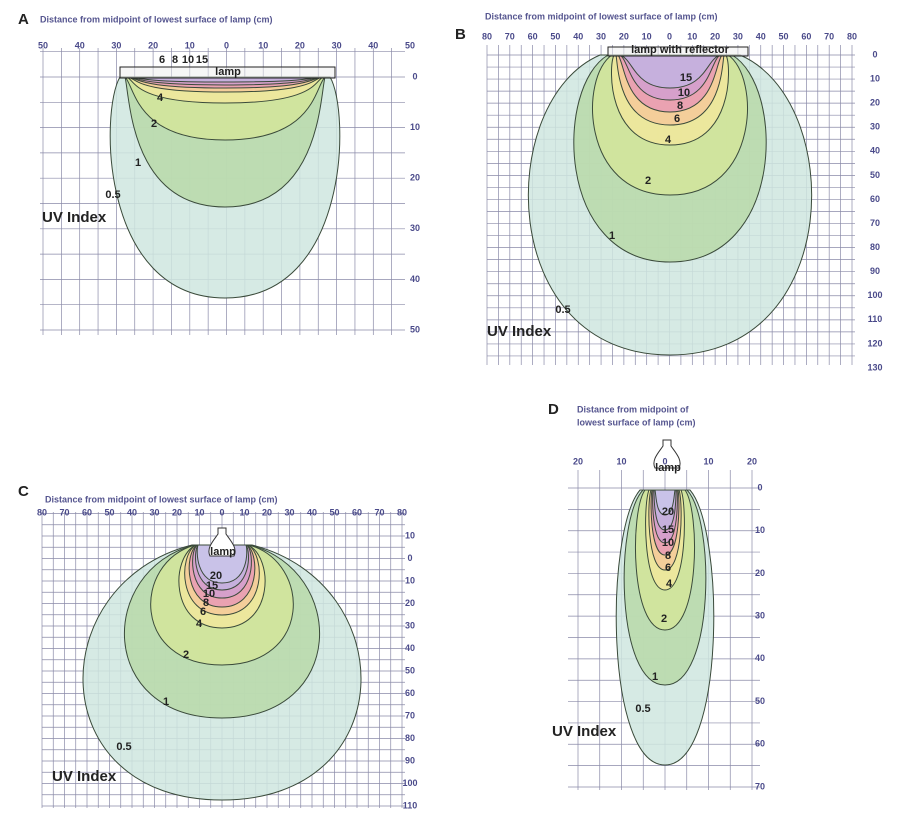 This screenshot has width=906, height=818. I want to click on y-tick-label: 100, so click(874, 295).